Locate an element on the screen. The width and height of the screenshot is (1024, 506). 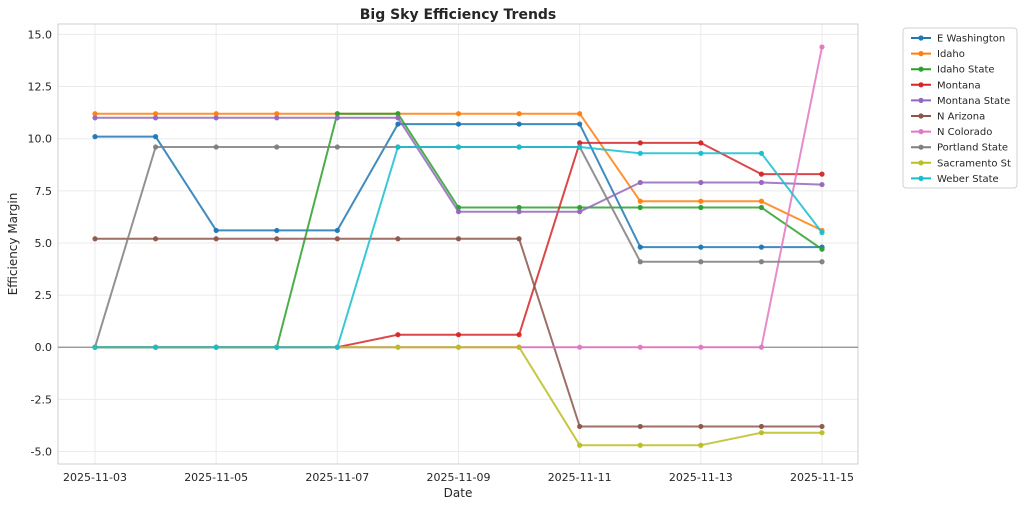
y-tick-label: 0.0 is located at coordinates (44, 347).